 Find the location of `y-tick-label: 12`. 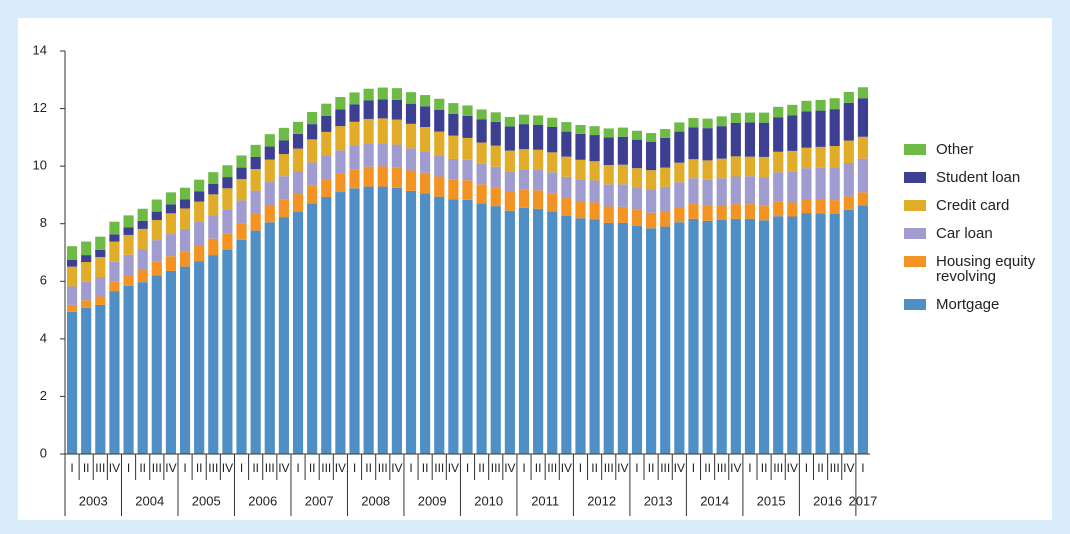

y-tick-label: 12 is located at coordinates (40, 107).